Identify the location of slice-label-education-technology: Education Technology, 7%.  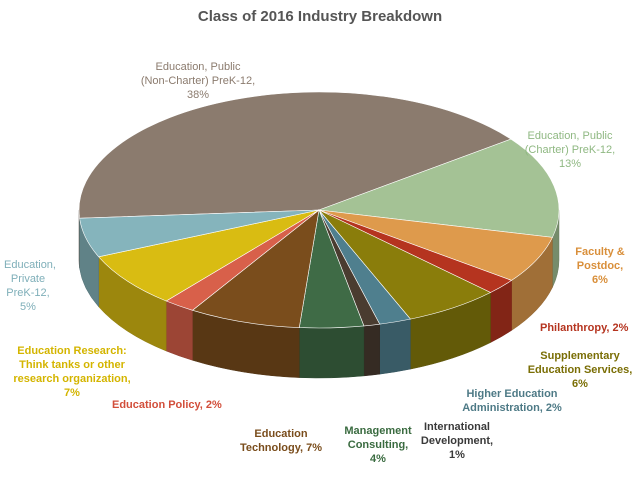
(281, 441).